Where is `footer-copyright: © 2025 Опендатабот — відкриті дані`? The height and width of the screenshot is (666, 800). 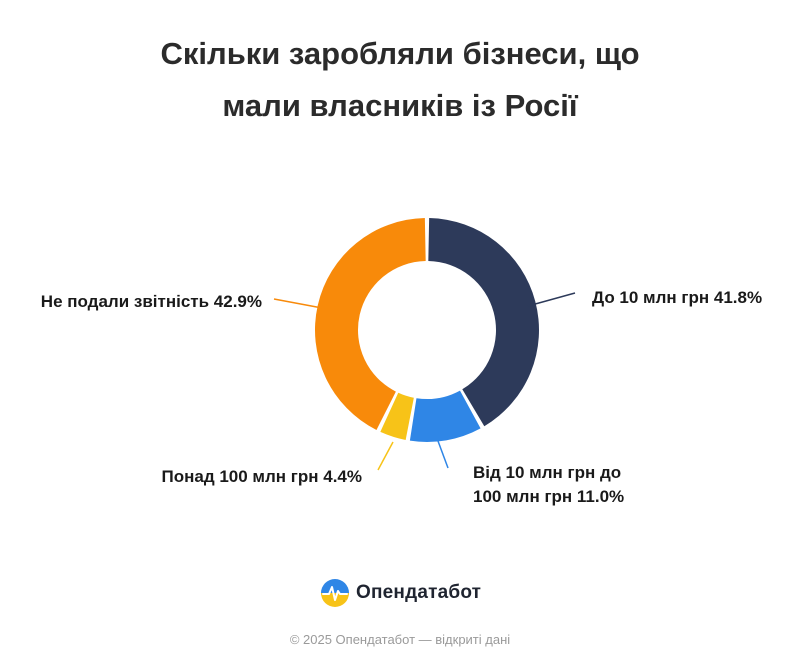
footer-copyright: © 2025 Опендатабот — відкриті дані is located at coordinates (400, 639).